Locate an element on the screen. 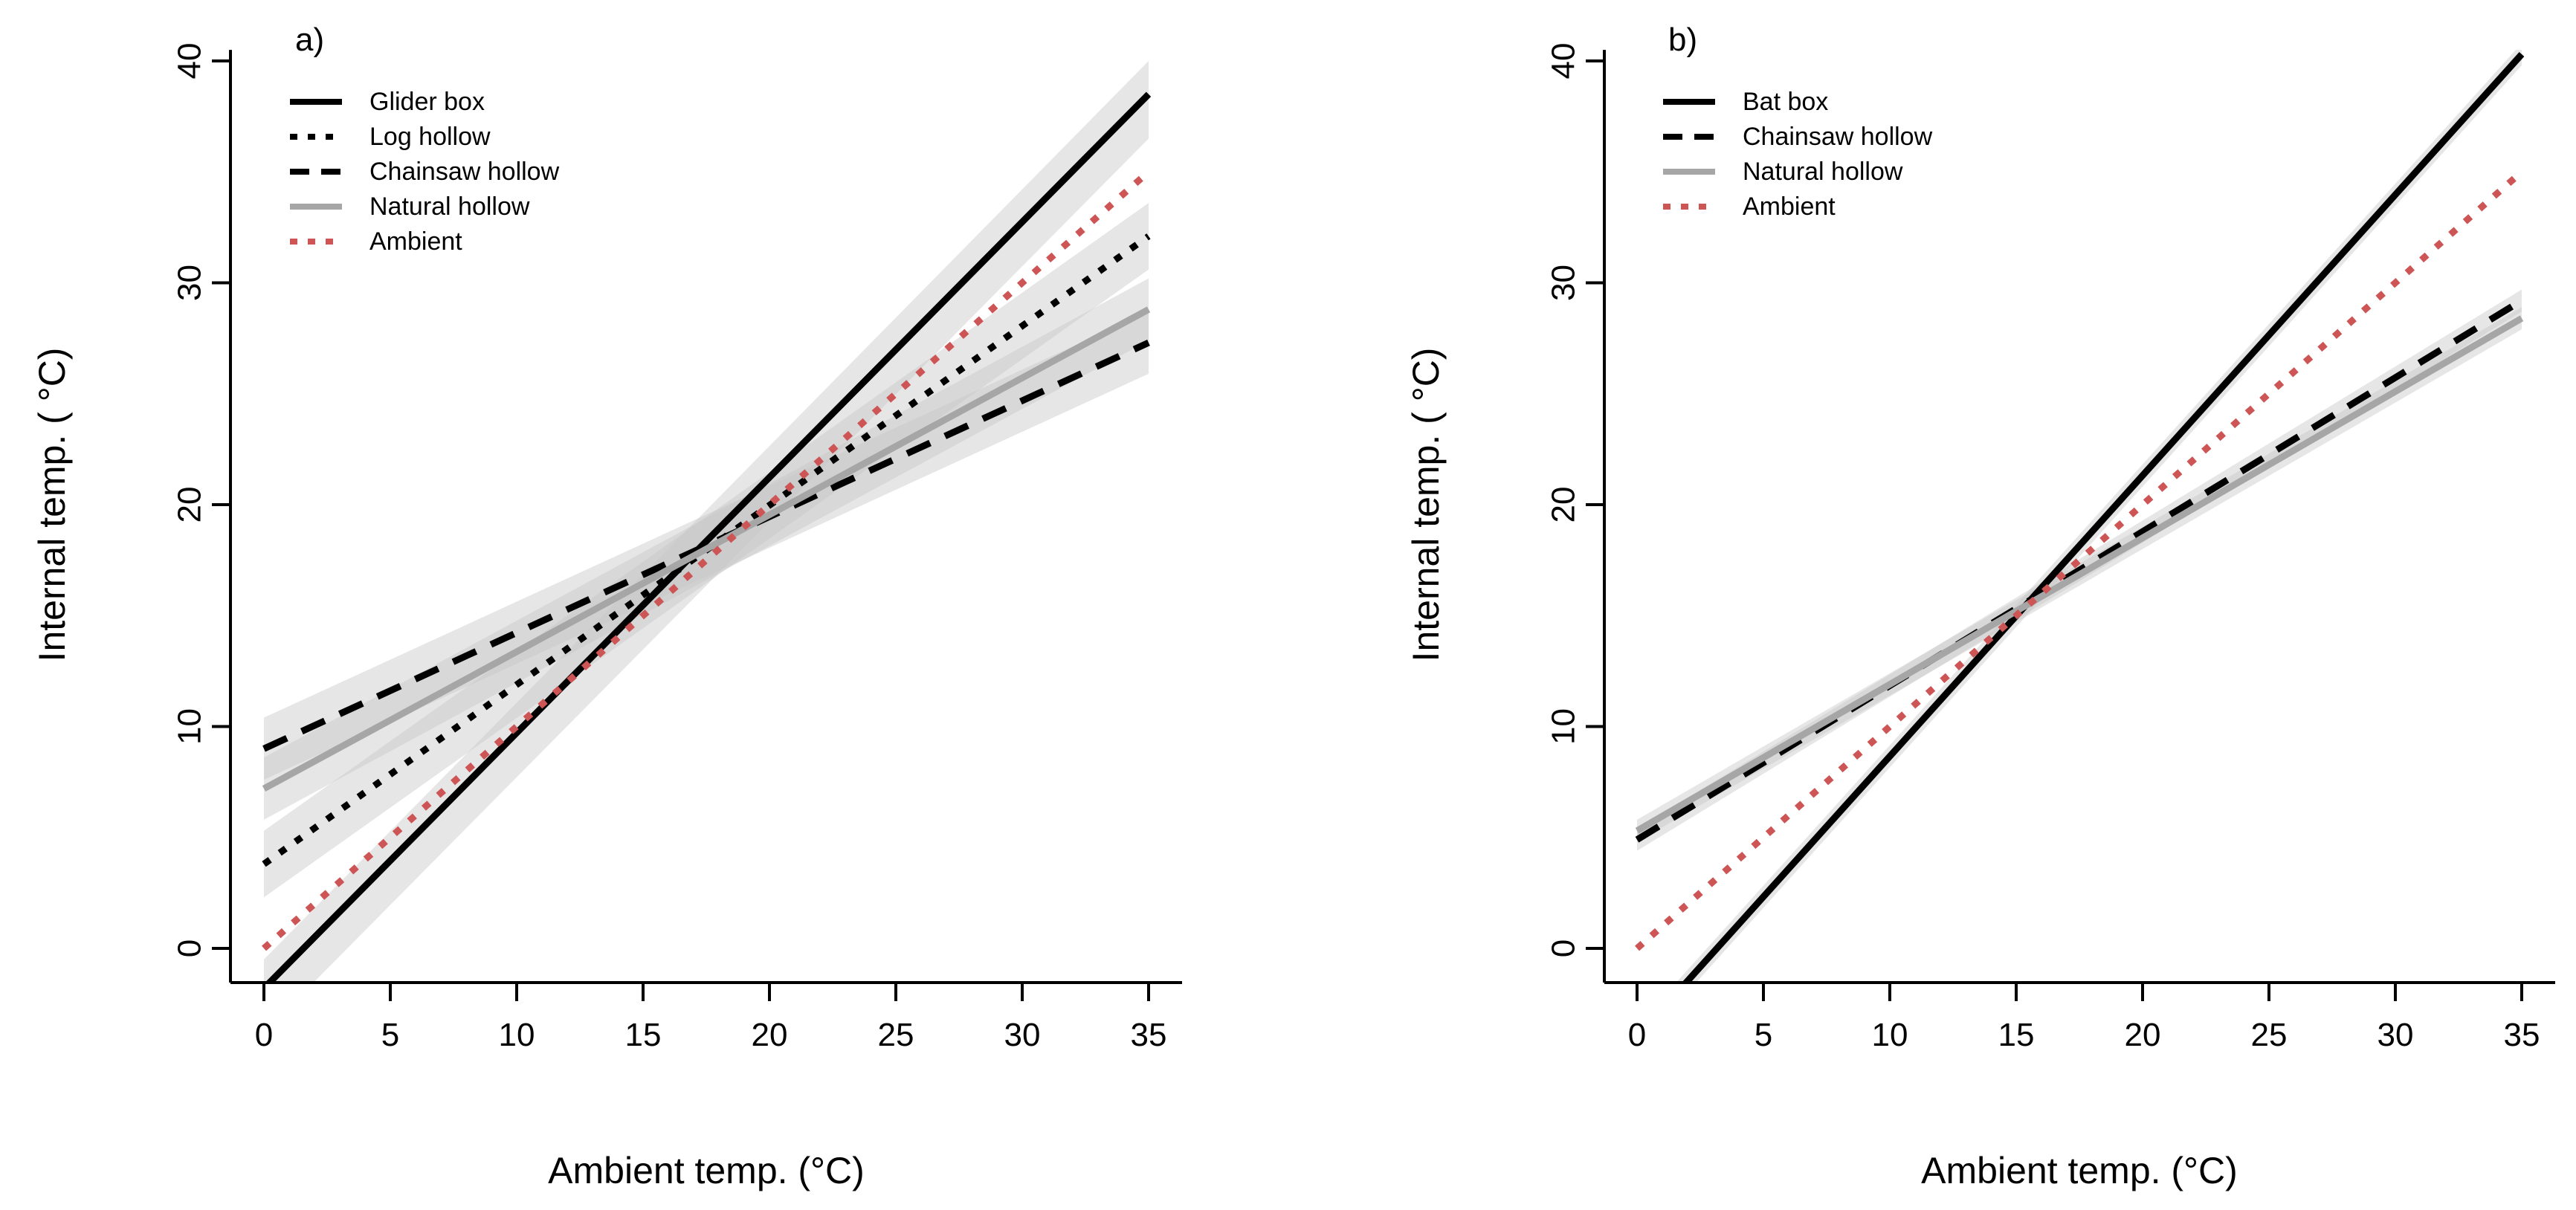 The height and width of the screenshot is (1210, 2576). series-line-chainsaw-hollow is located at coordinates (706, 546).